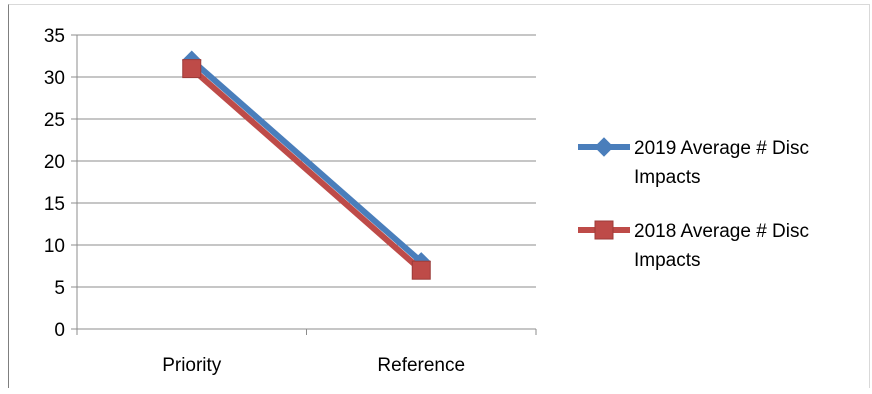 The image size is (872, 394). Describe the element at coordinates (54, 162) in the screenshot. I see `y-tick-label: 20` at that location.